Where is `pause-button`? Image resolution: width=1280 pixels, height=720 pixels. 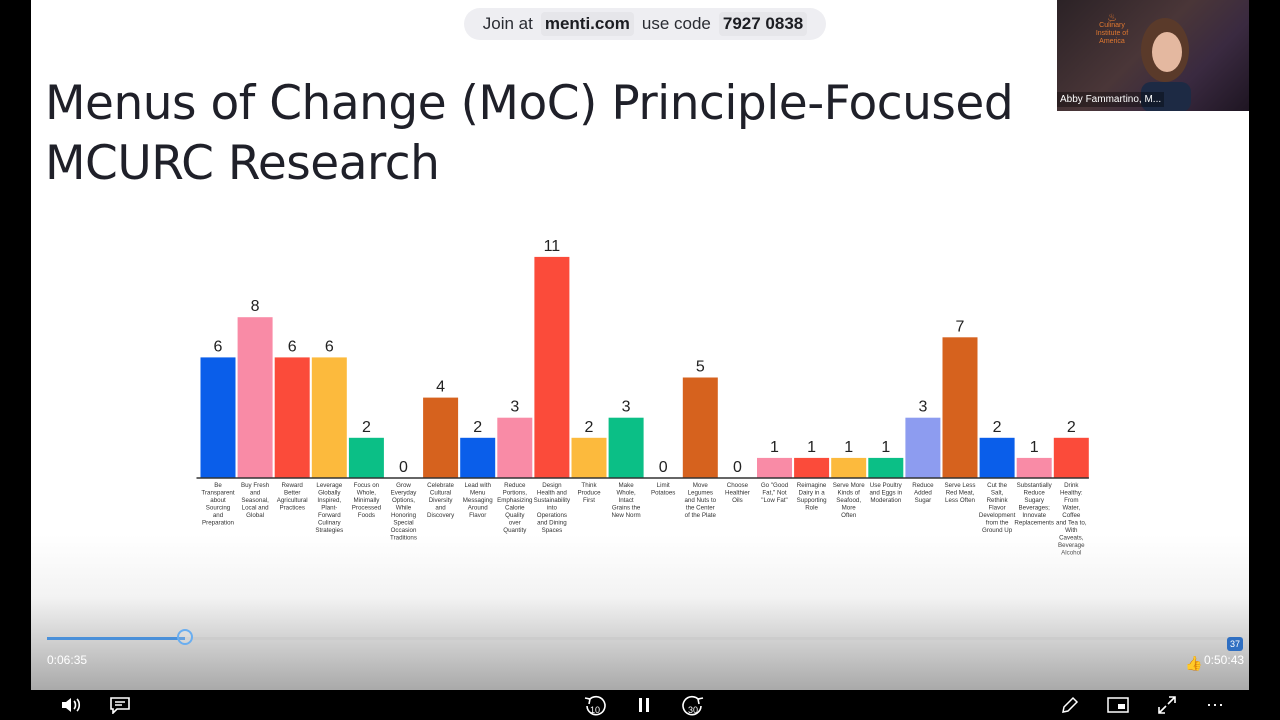 pause-button is located at coordinates (644, 705).